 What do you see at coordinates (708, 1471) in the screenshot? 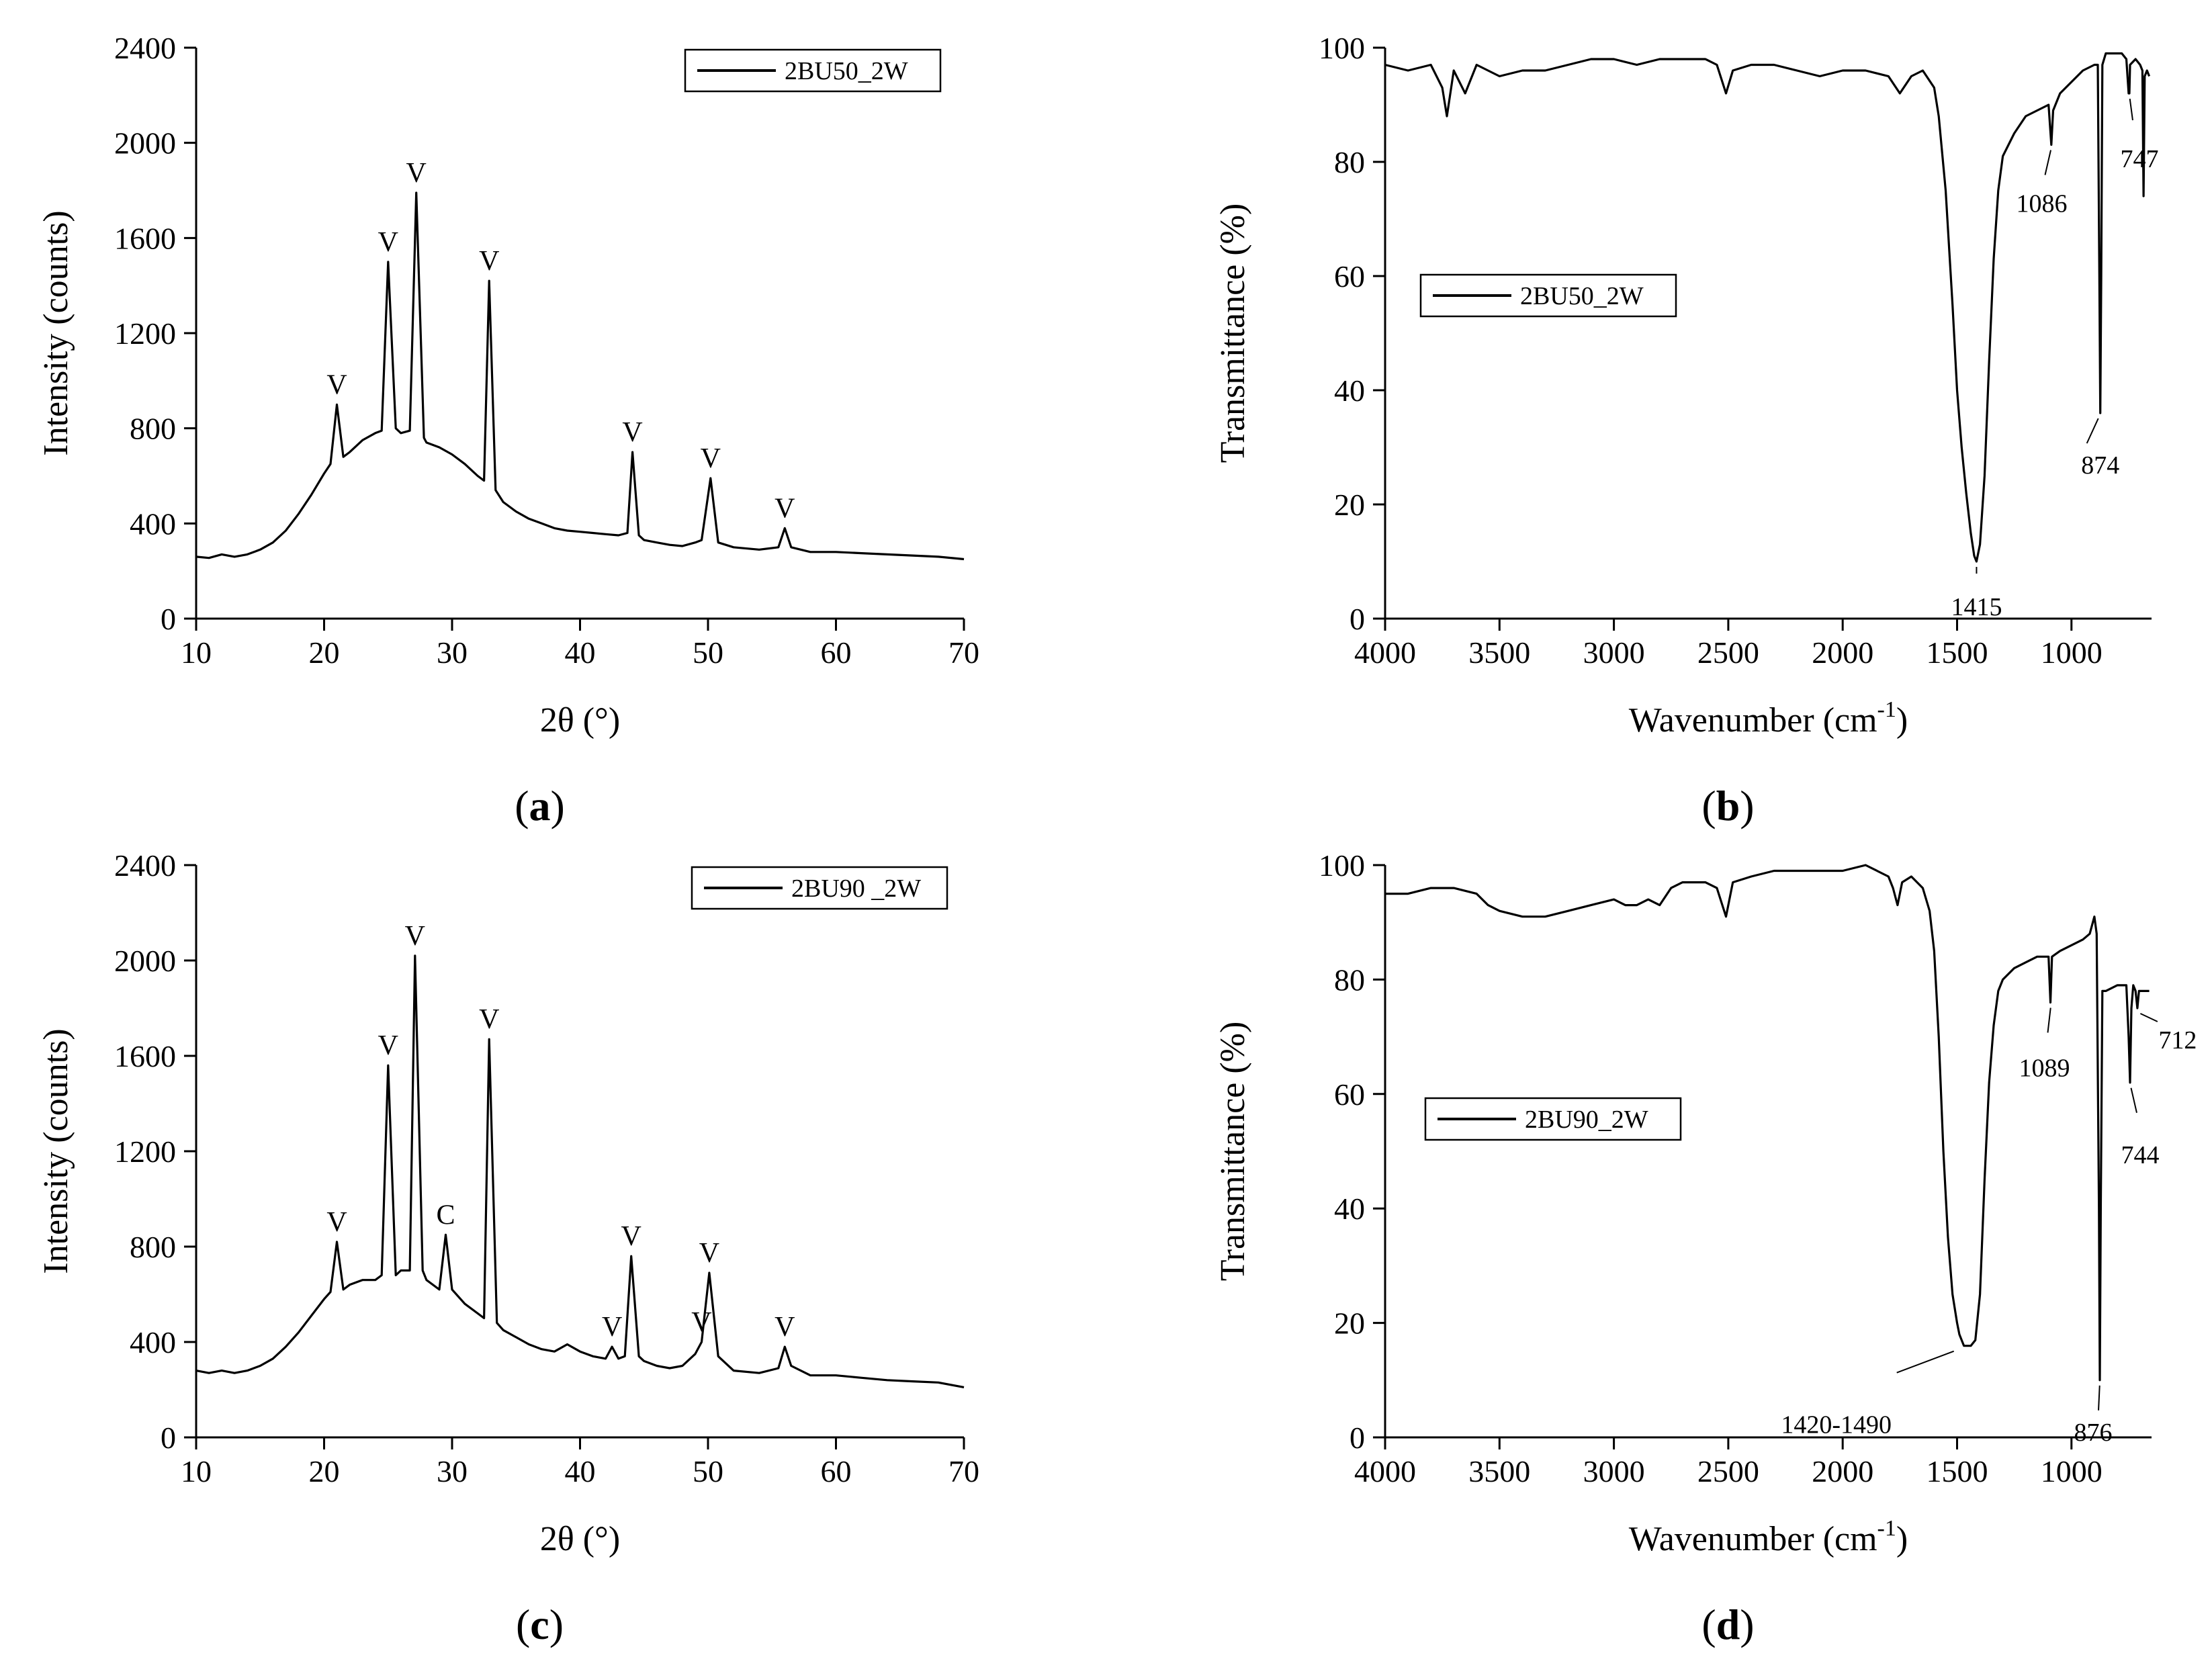
I see `x-tick-label: 50` at bounding box center [708, 1471].